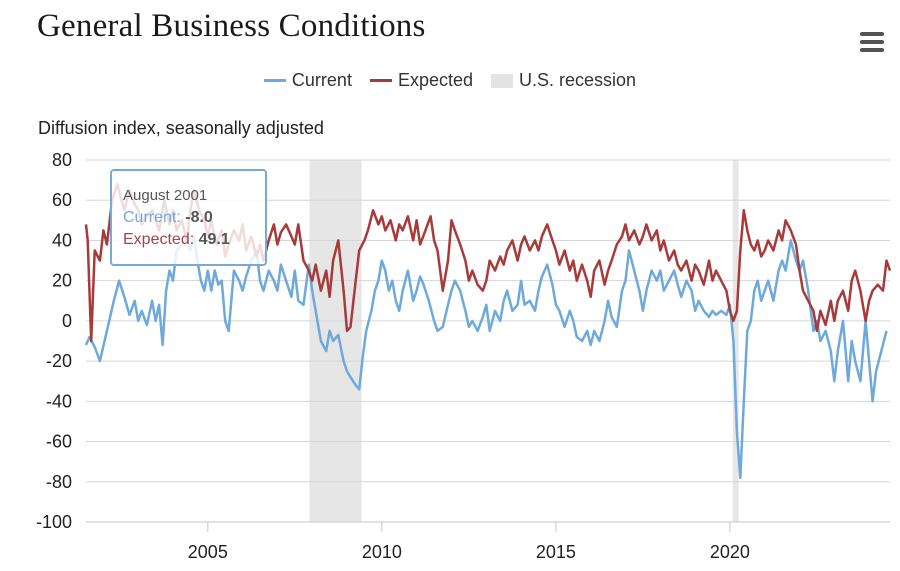  What do you see at coordinates (67, 321) in the screenshot?
I see `y-tick-label: 0` at bounding box center [67, 321].